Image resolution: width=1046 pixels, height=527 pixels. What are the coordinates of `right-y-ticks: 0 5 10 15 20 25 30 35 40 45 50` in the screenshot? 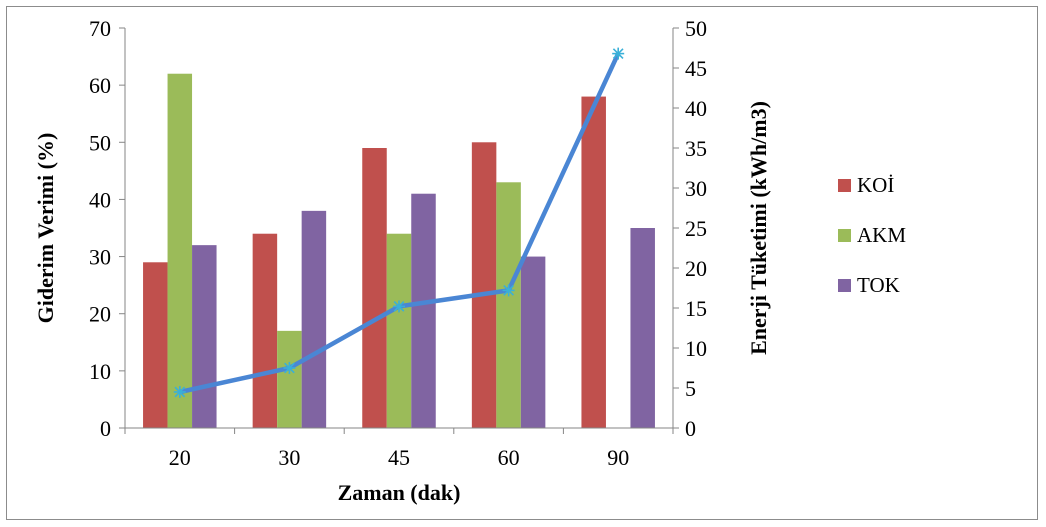 It's located at (690, 228).